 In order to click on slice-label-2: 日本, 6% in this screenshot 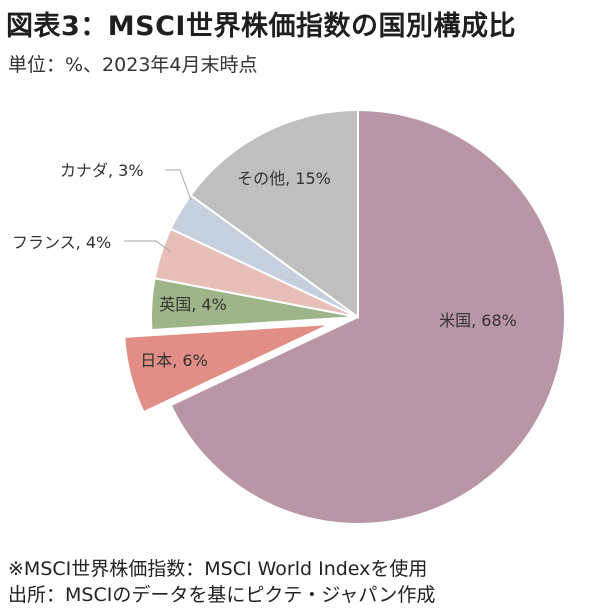, I will do `click(174, 360)`.